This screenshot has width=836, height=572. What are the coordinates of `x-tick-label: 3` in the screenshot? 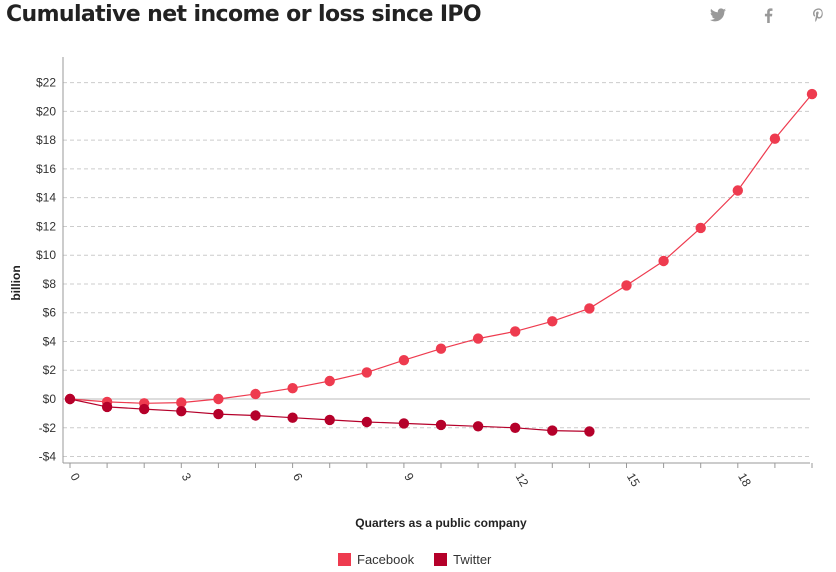 It's located at (187, 477).